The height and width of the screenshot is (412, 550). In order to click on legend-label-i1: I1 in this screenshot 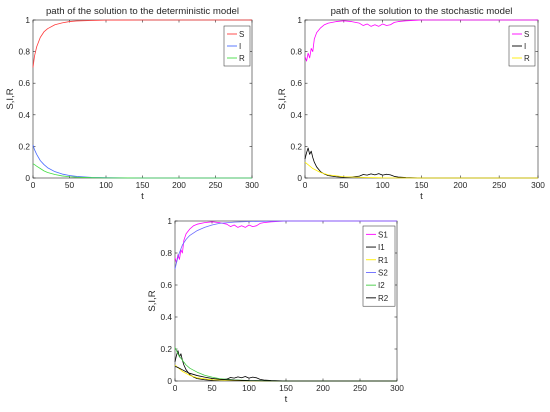, I will do `click(381, 247)`.